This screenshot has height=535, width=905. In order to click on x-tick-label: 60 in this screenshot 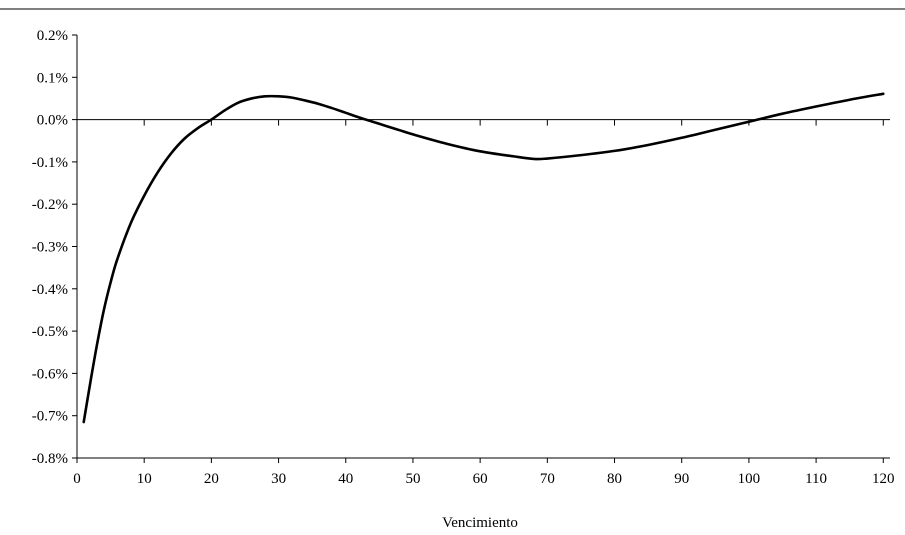, I will do `click(480, 479)`.